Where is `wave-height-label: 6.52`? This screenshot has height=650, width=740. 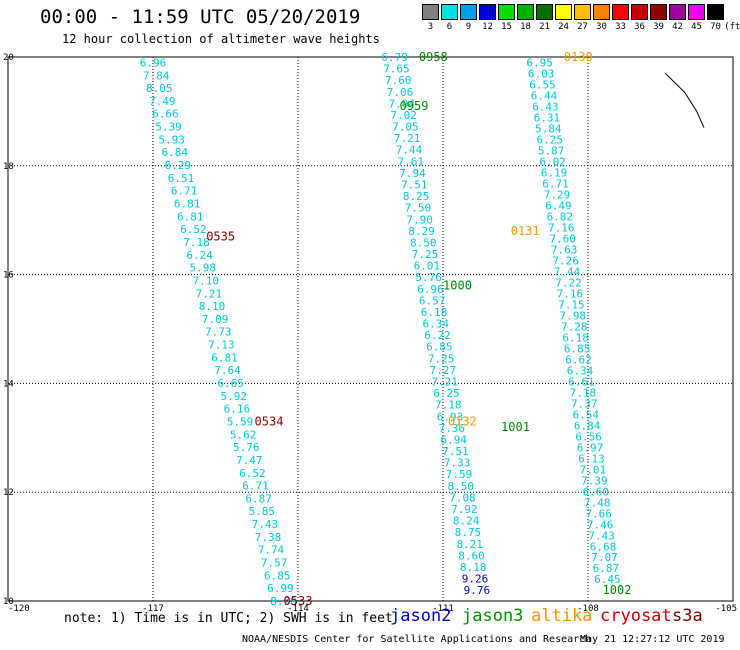 wave-height-label: 6.52 is located at coordinates (252, 473).